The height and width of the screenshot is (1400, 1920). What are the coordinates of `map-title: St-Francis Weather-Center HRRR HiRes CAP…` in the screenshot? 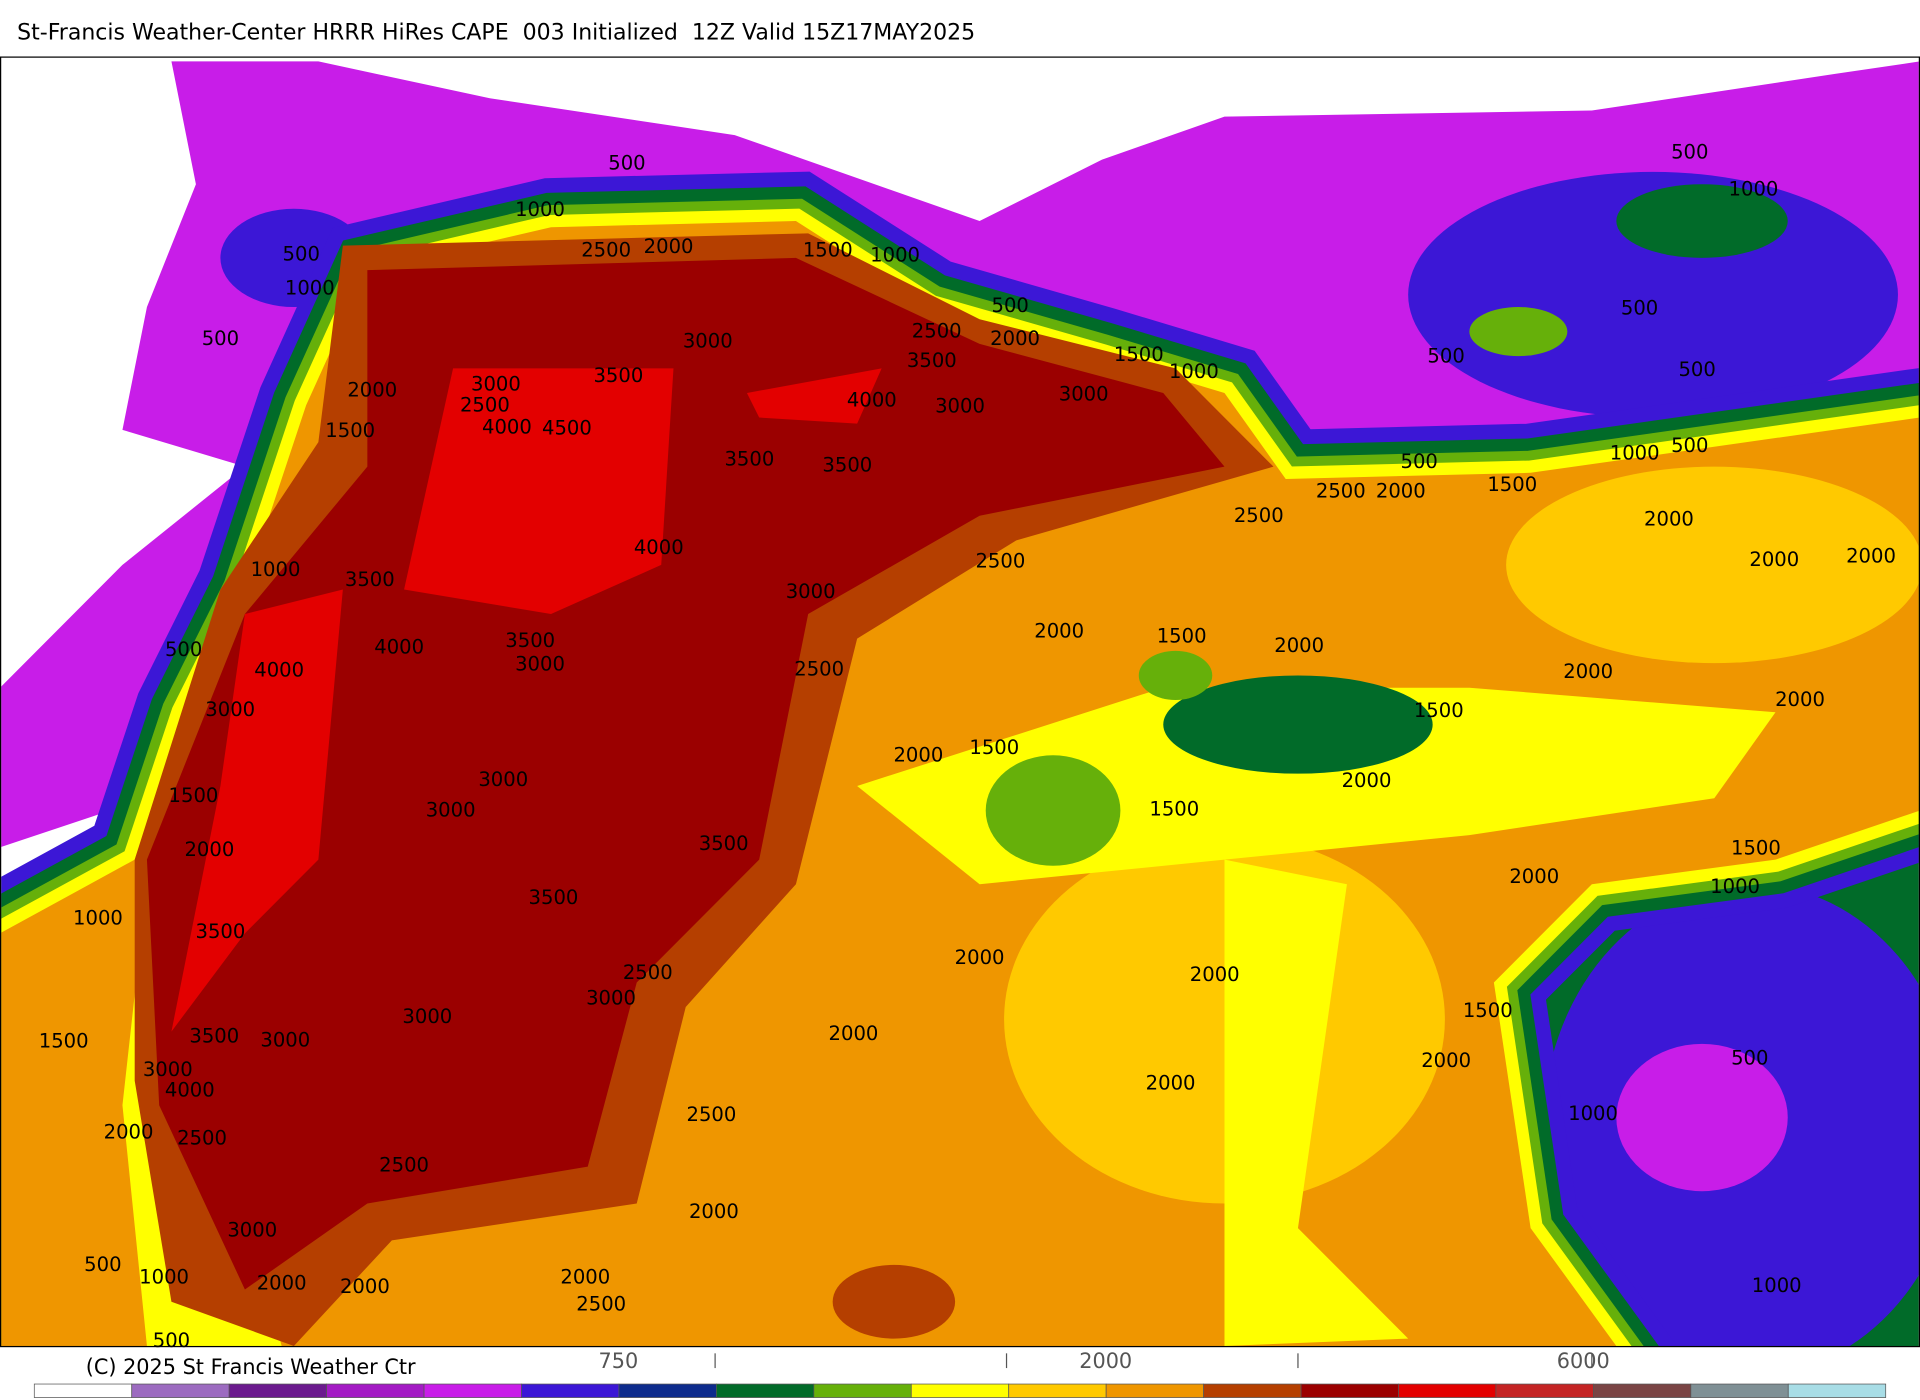 It's located at (496, 32).